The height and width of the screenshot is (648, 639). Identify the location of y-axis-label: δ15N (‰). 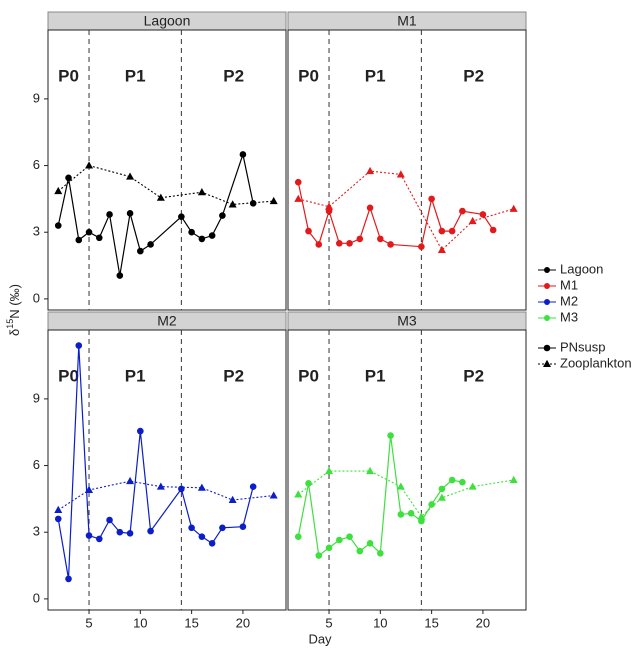
(13, 310).